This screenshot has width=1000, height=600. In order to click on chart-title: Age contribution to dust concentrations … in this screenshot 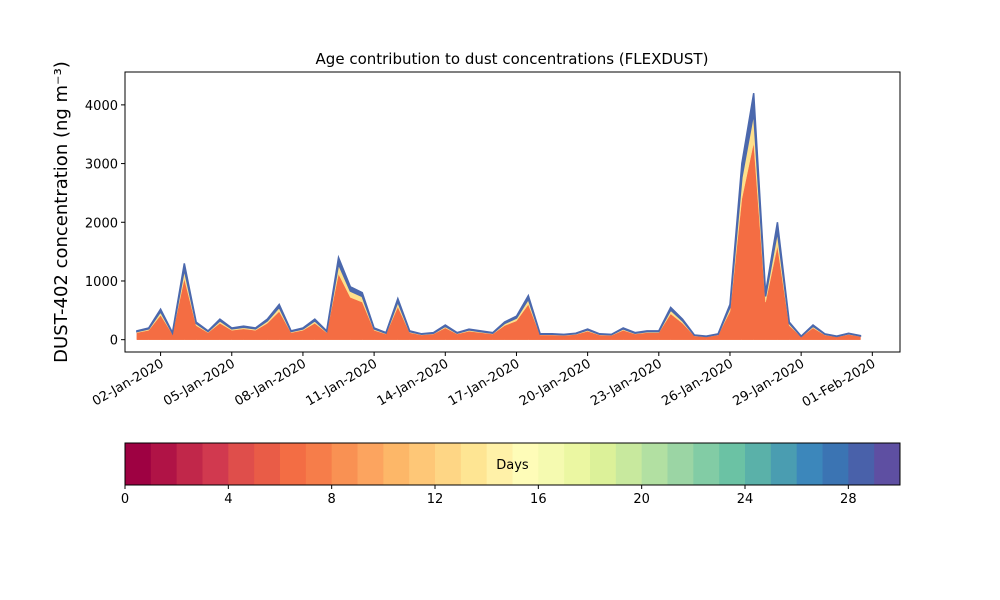, I will do `click(512, 59)`.